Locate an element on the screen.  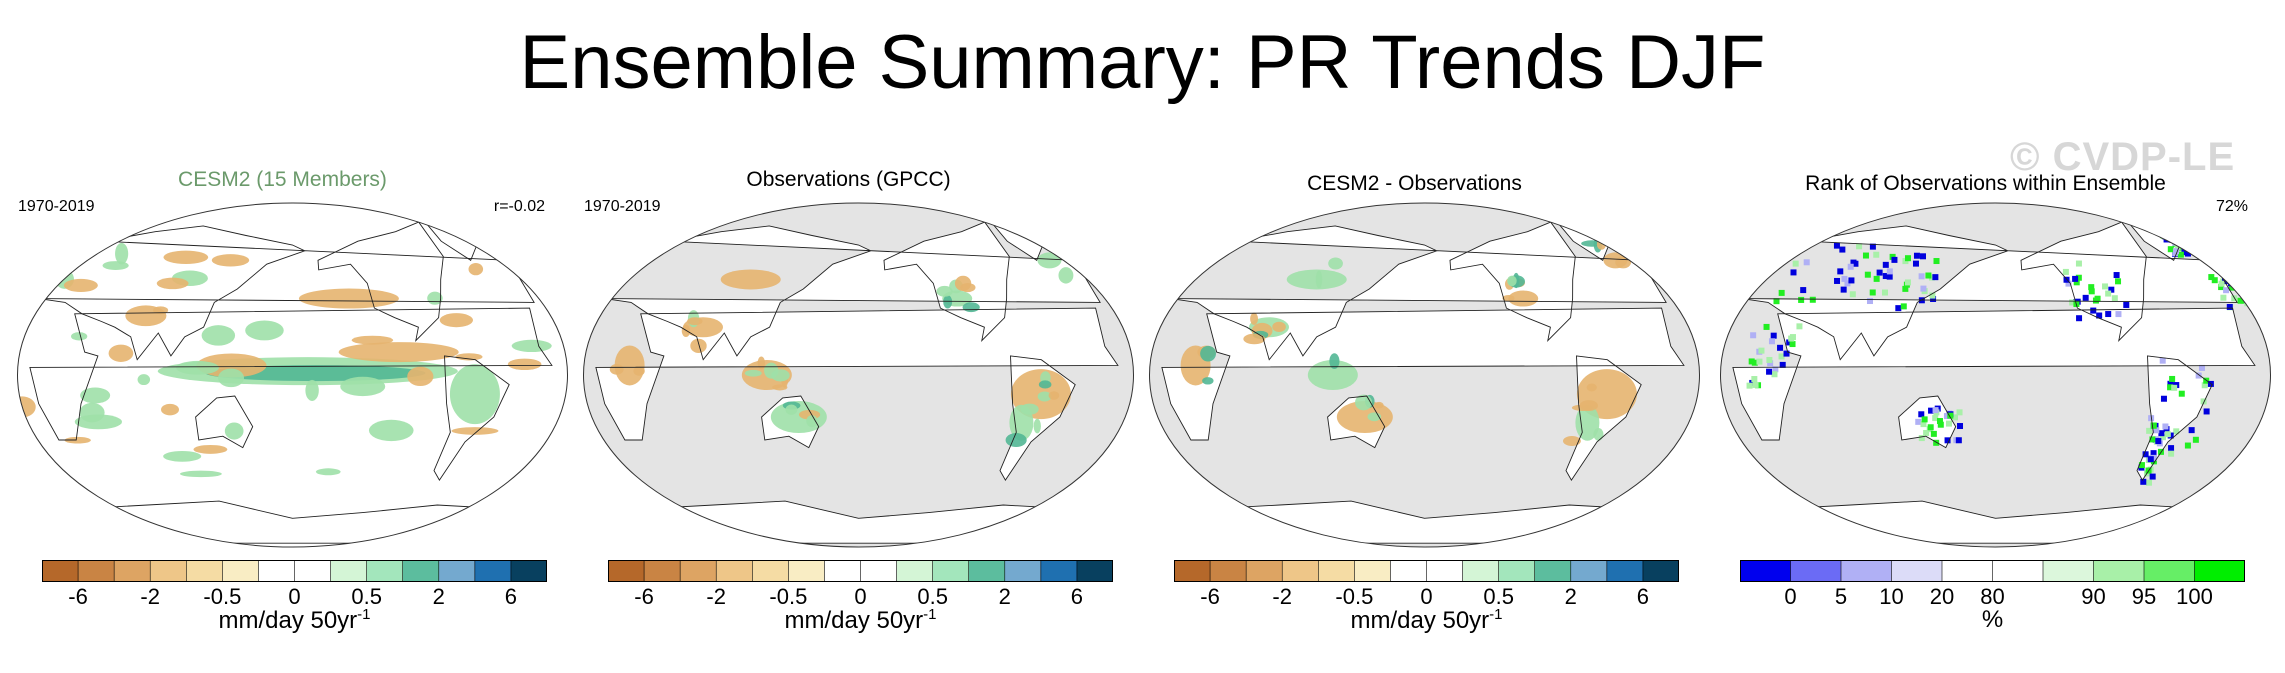
panel-title: Rank of Observations within Ensemble is located at coordinates (1985, 183).